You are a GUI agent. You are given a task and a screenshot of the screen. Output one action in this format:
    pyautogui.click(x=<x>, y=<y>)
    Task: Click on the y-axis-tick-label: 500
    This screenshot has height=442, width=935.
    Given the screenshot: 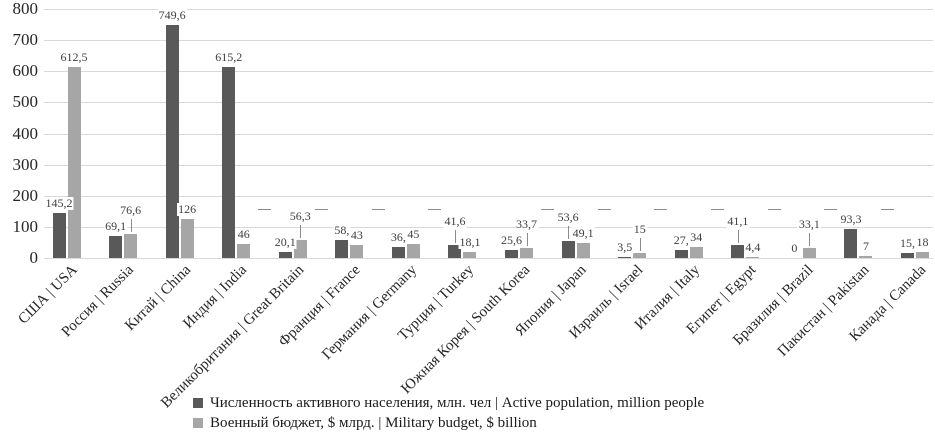 What is the action you would take?
    pyautogui.click(x=25, y=102)
    